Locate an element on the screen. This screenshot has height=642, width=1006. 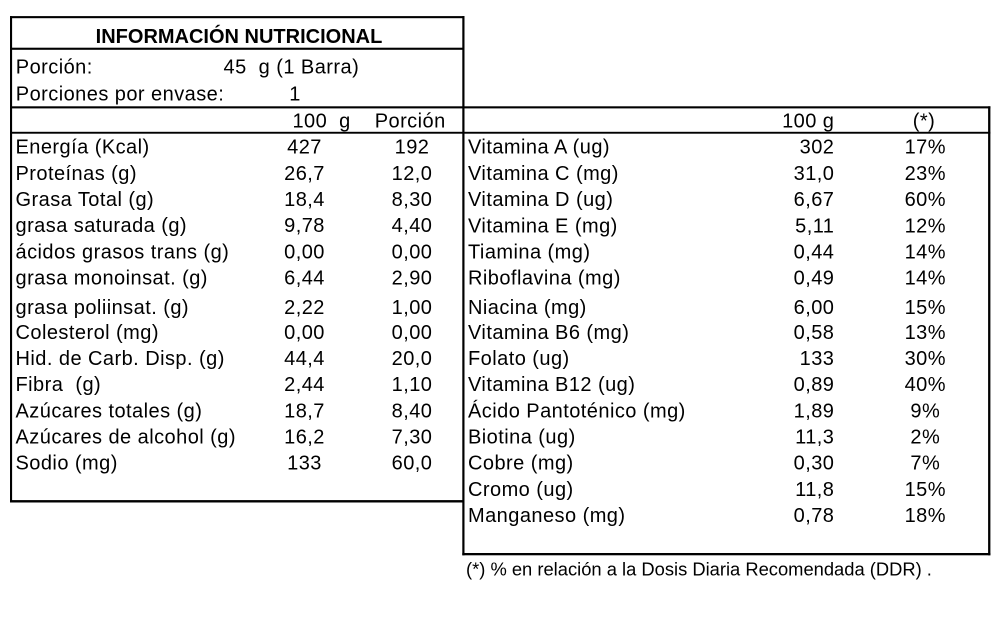
svg-text: 2,22 is located at coordinates (304, 308).